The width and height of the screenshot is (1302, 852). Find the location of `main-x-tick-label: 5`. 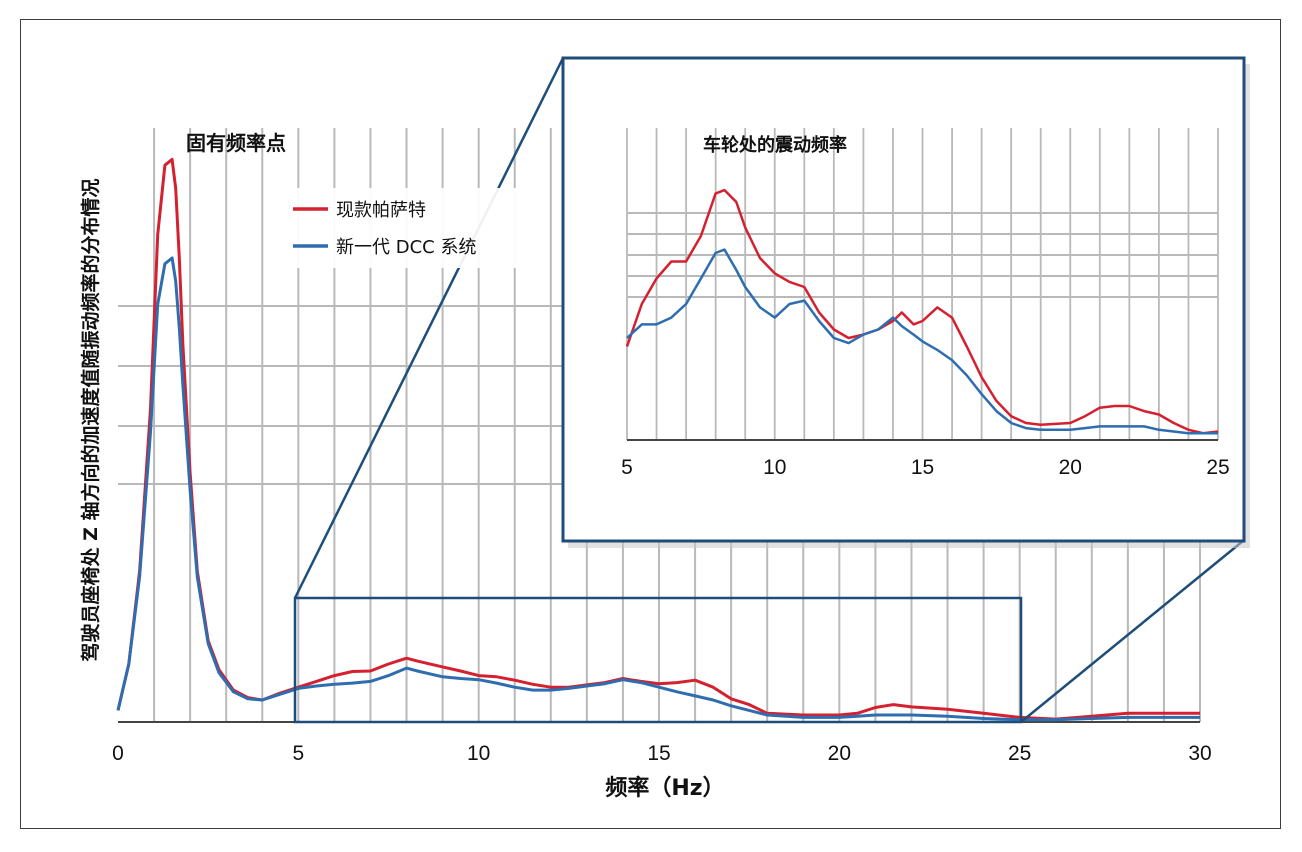

main-x-tick-label: 5 is located at coordinates (298, 753).